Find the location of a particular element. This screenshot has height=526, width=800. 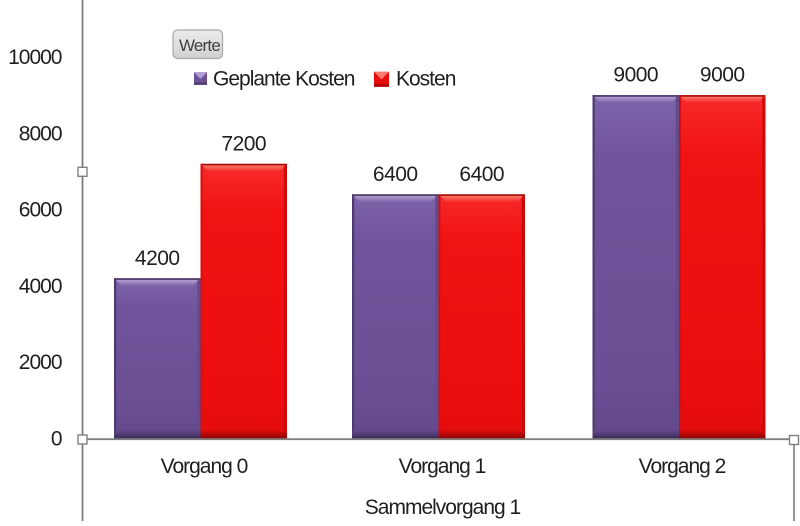

svg-text: 7200 is located at coordinates (243, 143).